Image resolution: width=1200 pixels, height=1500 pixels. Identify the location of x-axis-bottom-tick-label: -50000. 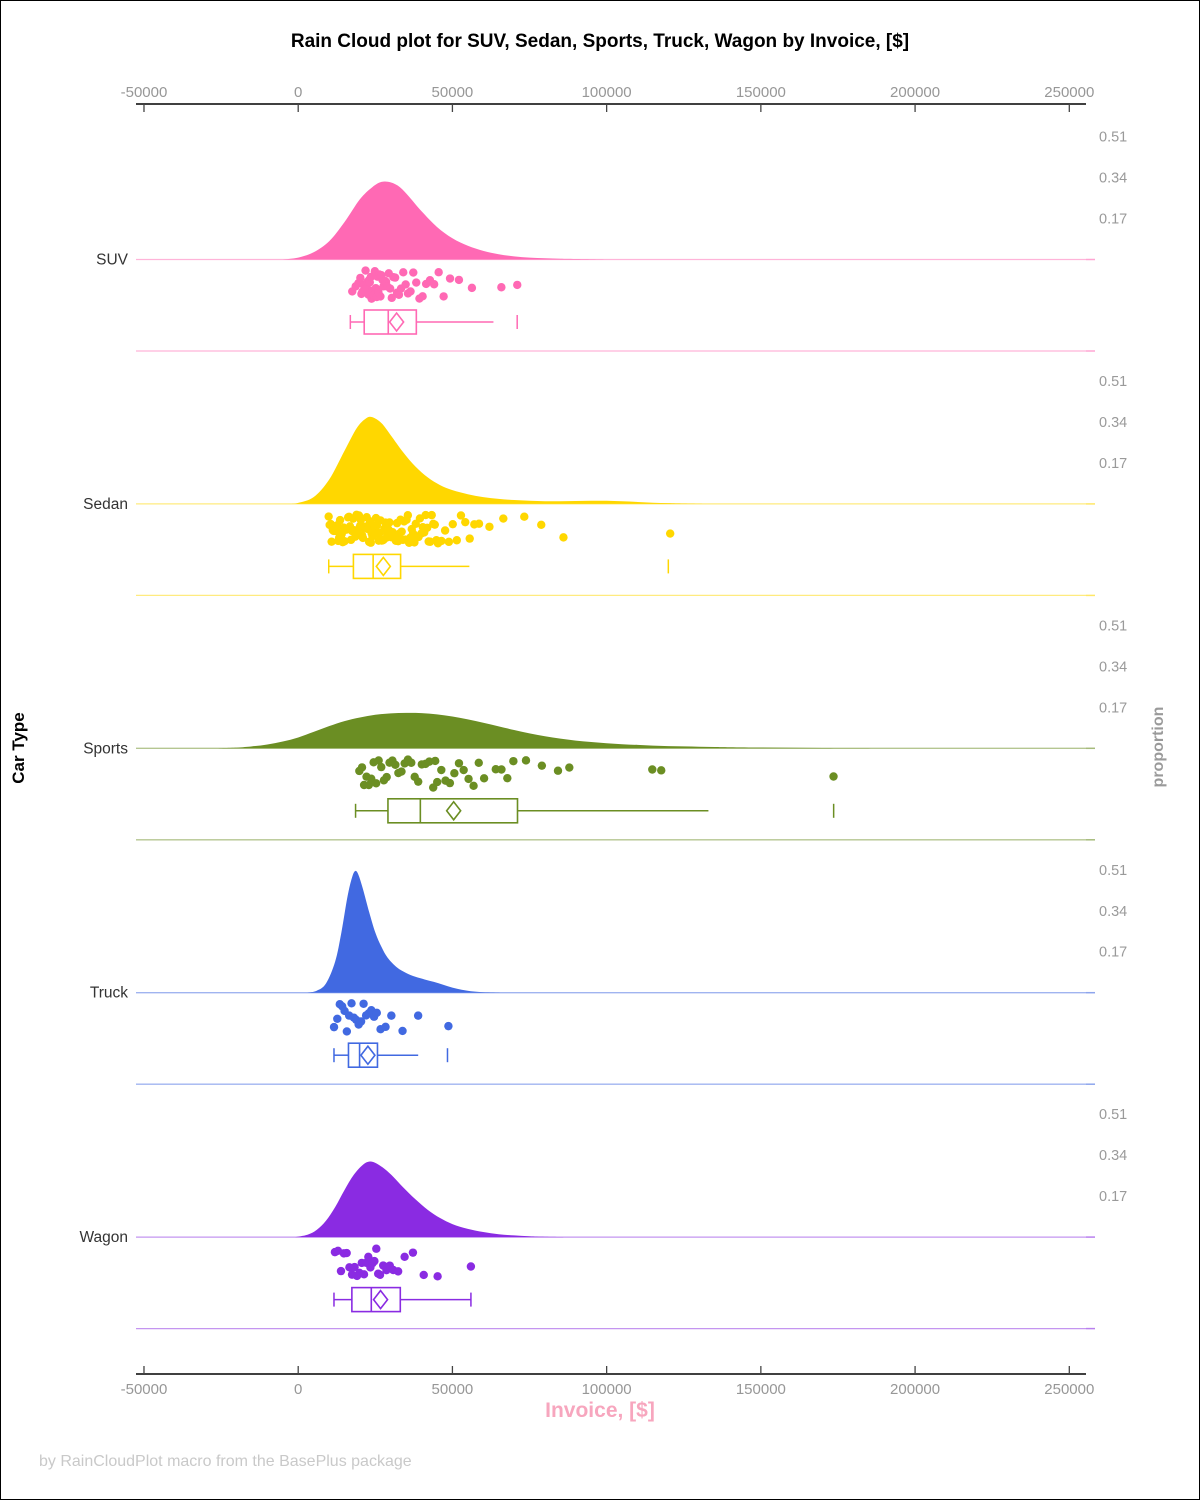
(144, 1389).